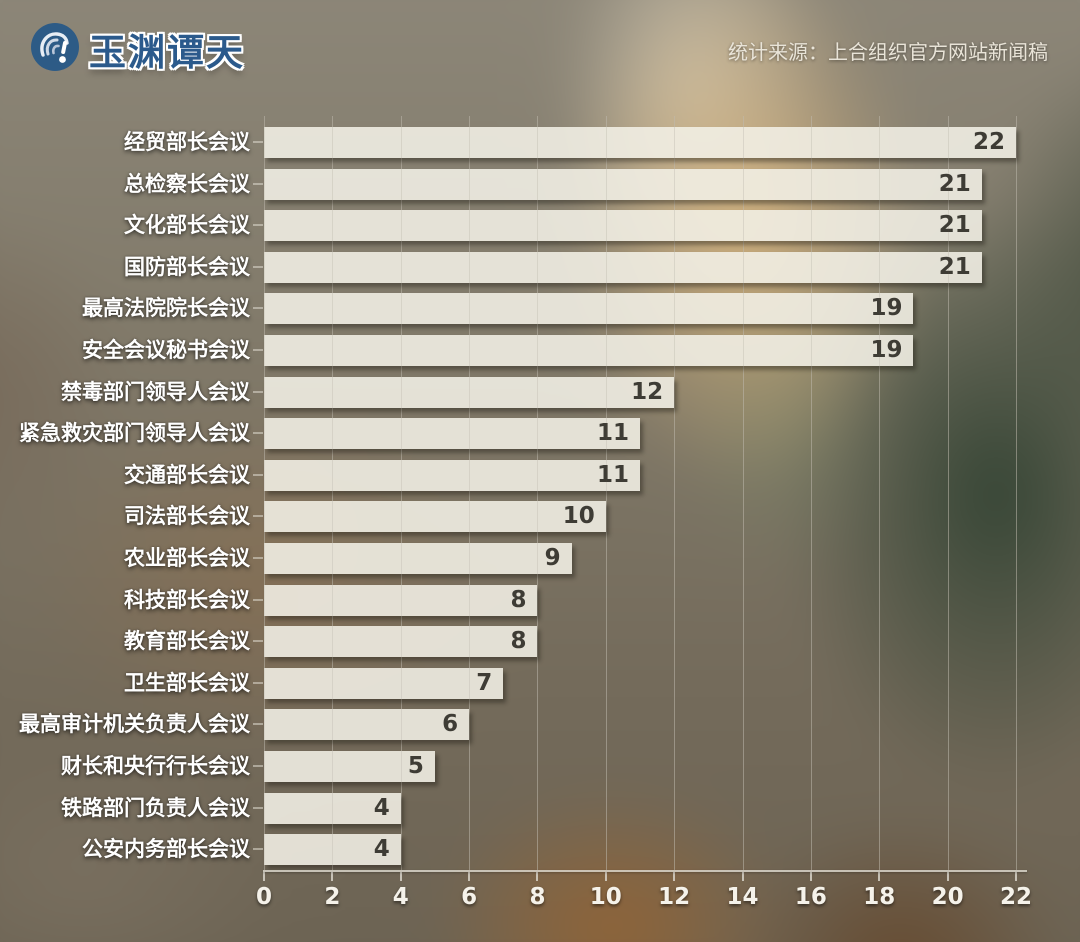  Describe the element at coordinates (947, 897) in the screenshot. I see `x-tick-label: 20` at that location.